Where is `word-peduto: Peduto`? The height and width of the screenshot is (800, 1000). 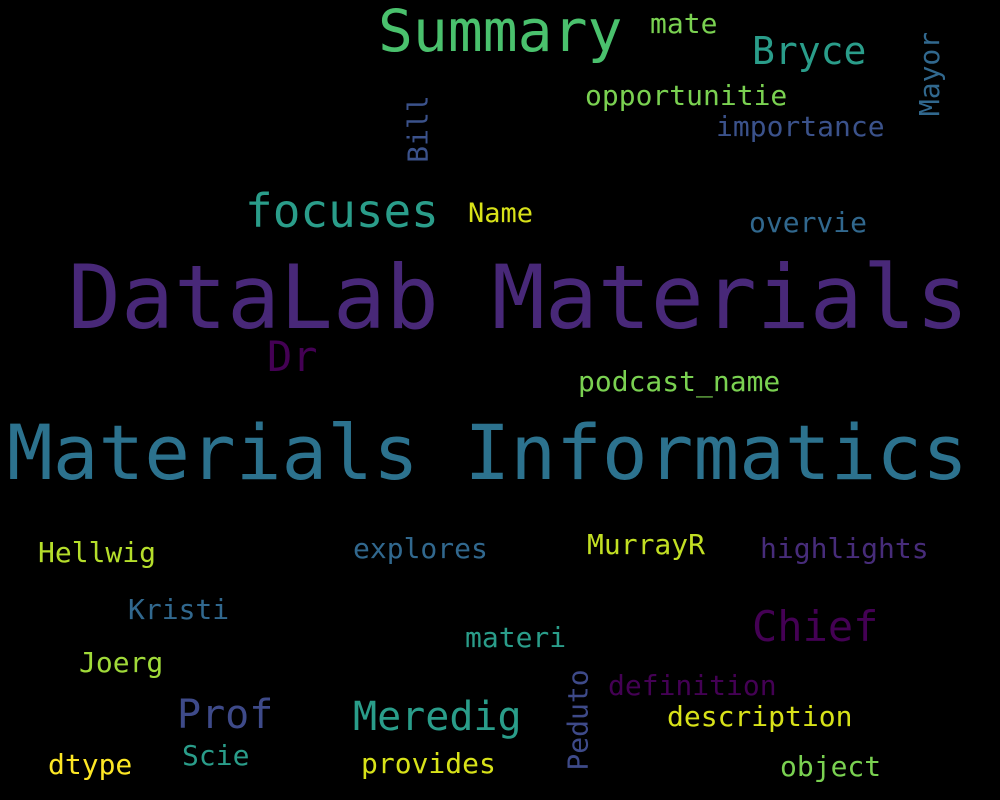 word-peduto: Peduto is located at coordinates (578, 720).